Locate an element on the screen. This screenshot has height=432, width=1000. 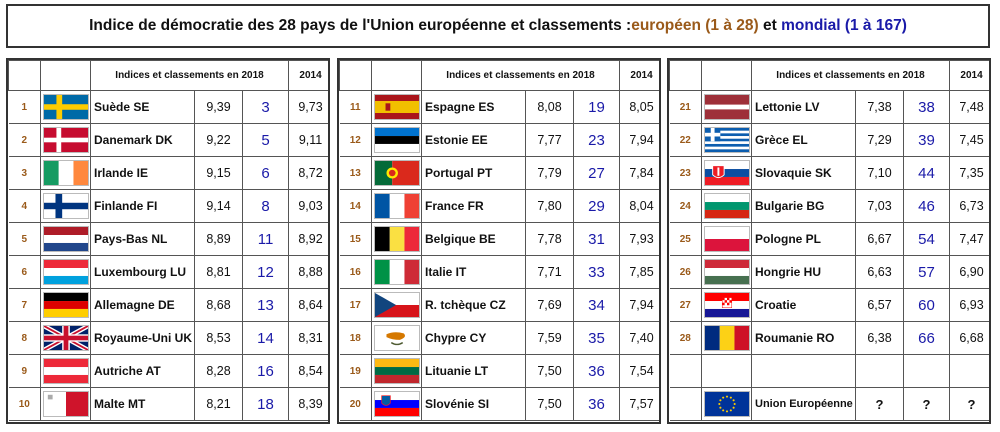
world-rank: 12 is located at coordinates (265, 272).